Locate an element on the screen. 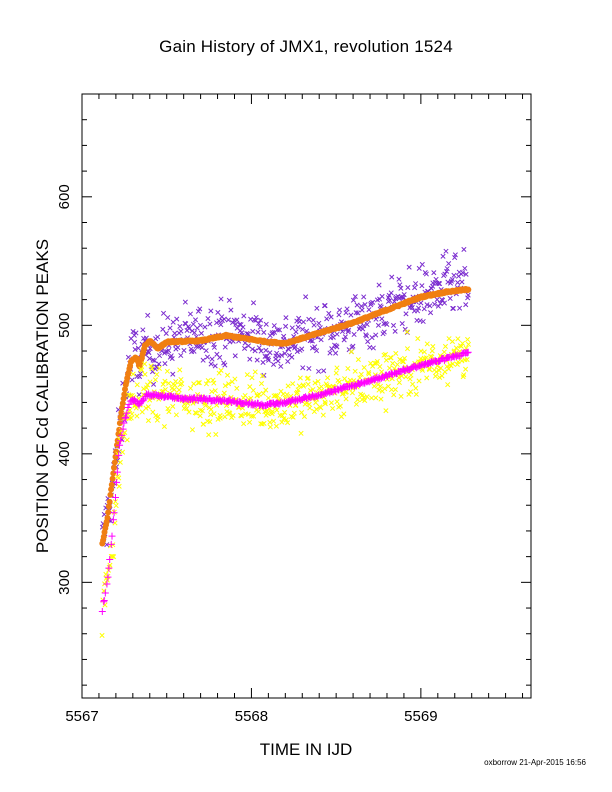  x-axis-label: TIME IN IJD is located at coordinates (306, 749).